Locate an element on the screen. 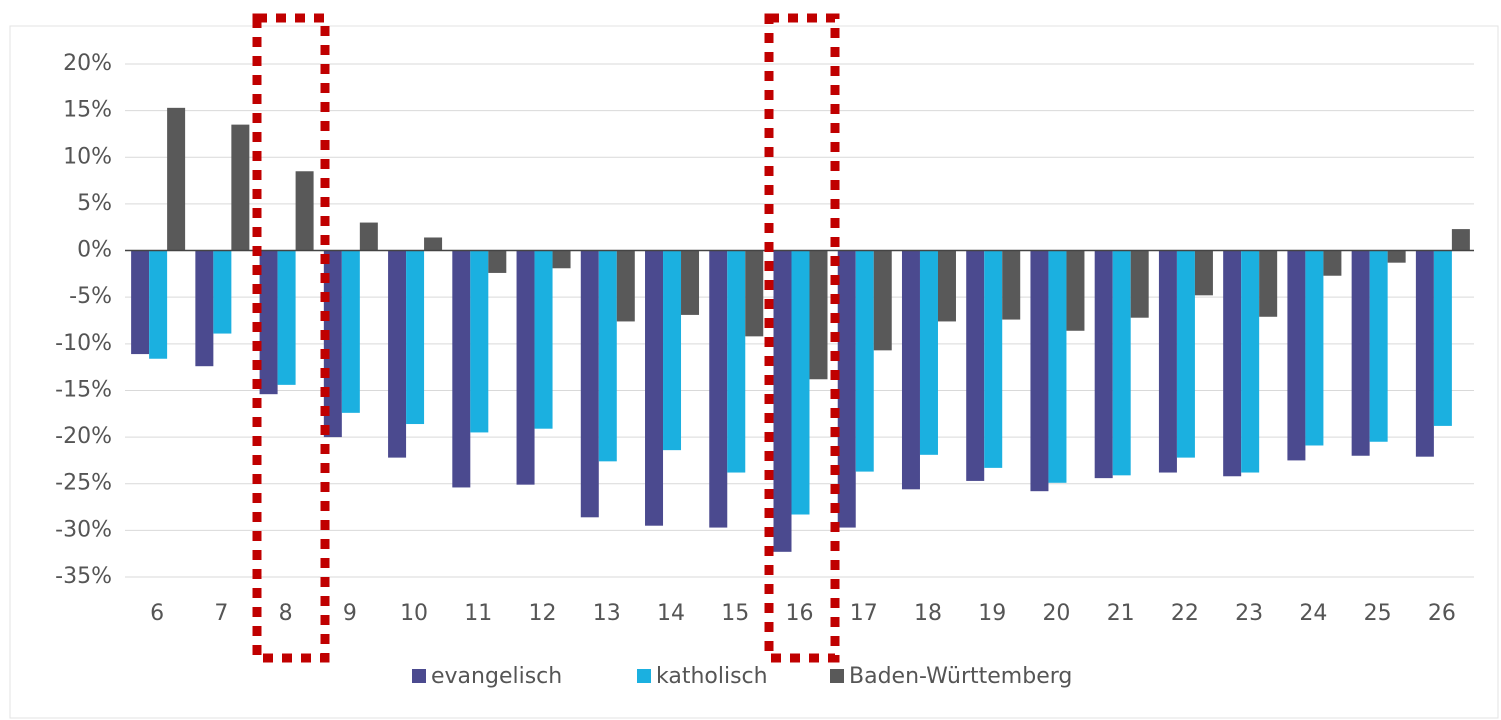  x-tick-label: 13 is located at coordinates (607, 613).